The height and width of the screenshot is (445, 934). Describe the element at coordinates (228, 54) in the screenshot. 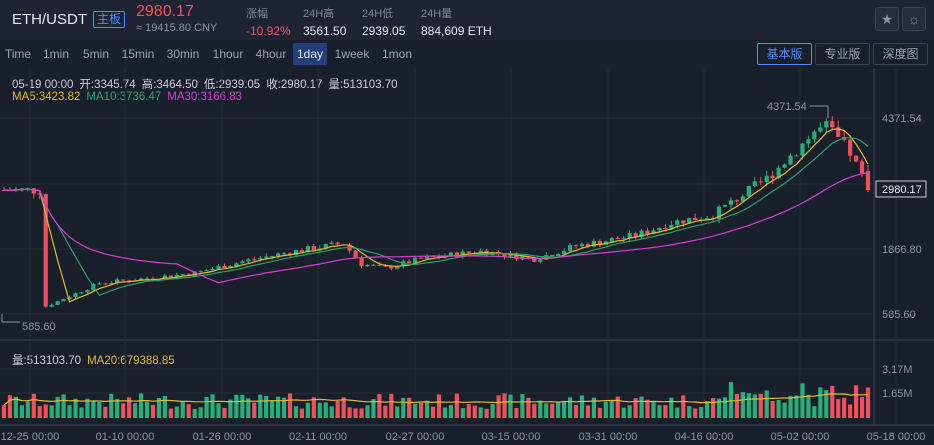

I see `tab-1hour: 1hour` at that location.